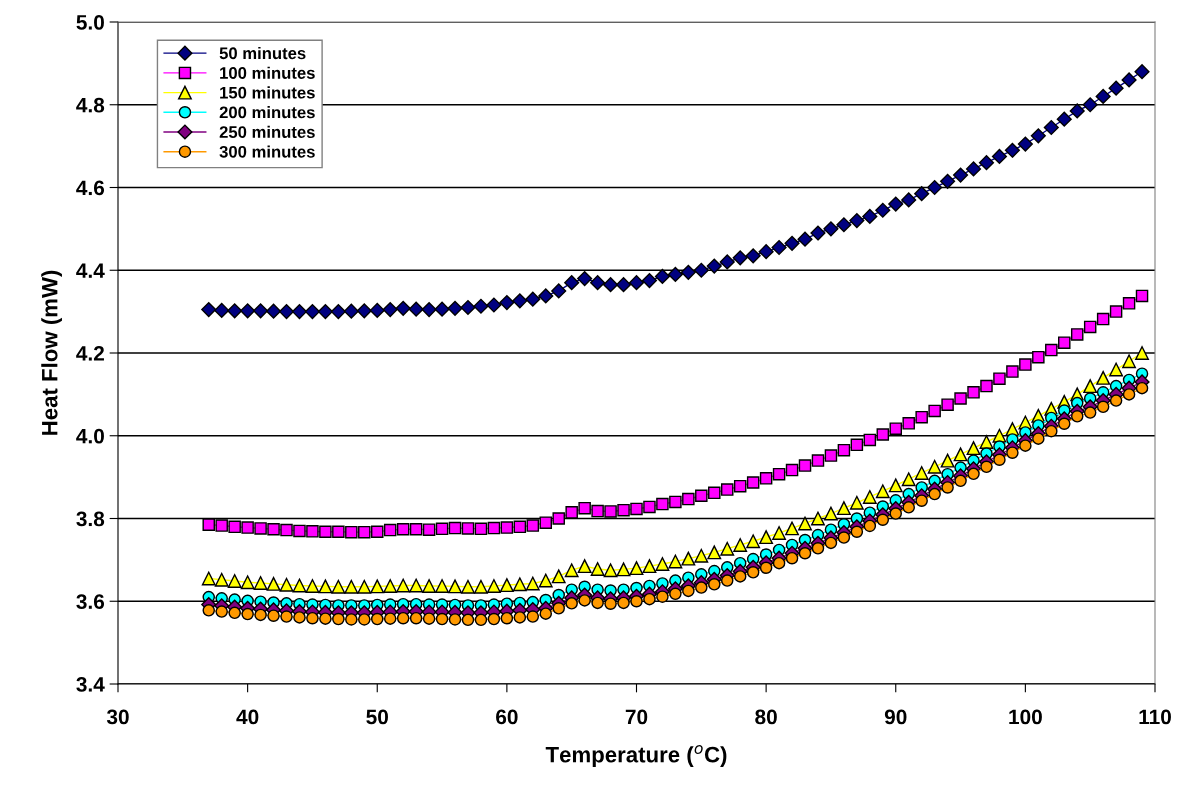  Describe the element at coordinates (267, 131) in the screenshot. I see `legend-label: 250 minutes` at that location.